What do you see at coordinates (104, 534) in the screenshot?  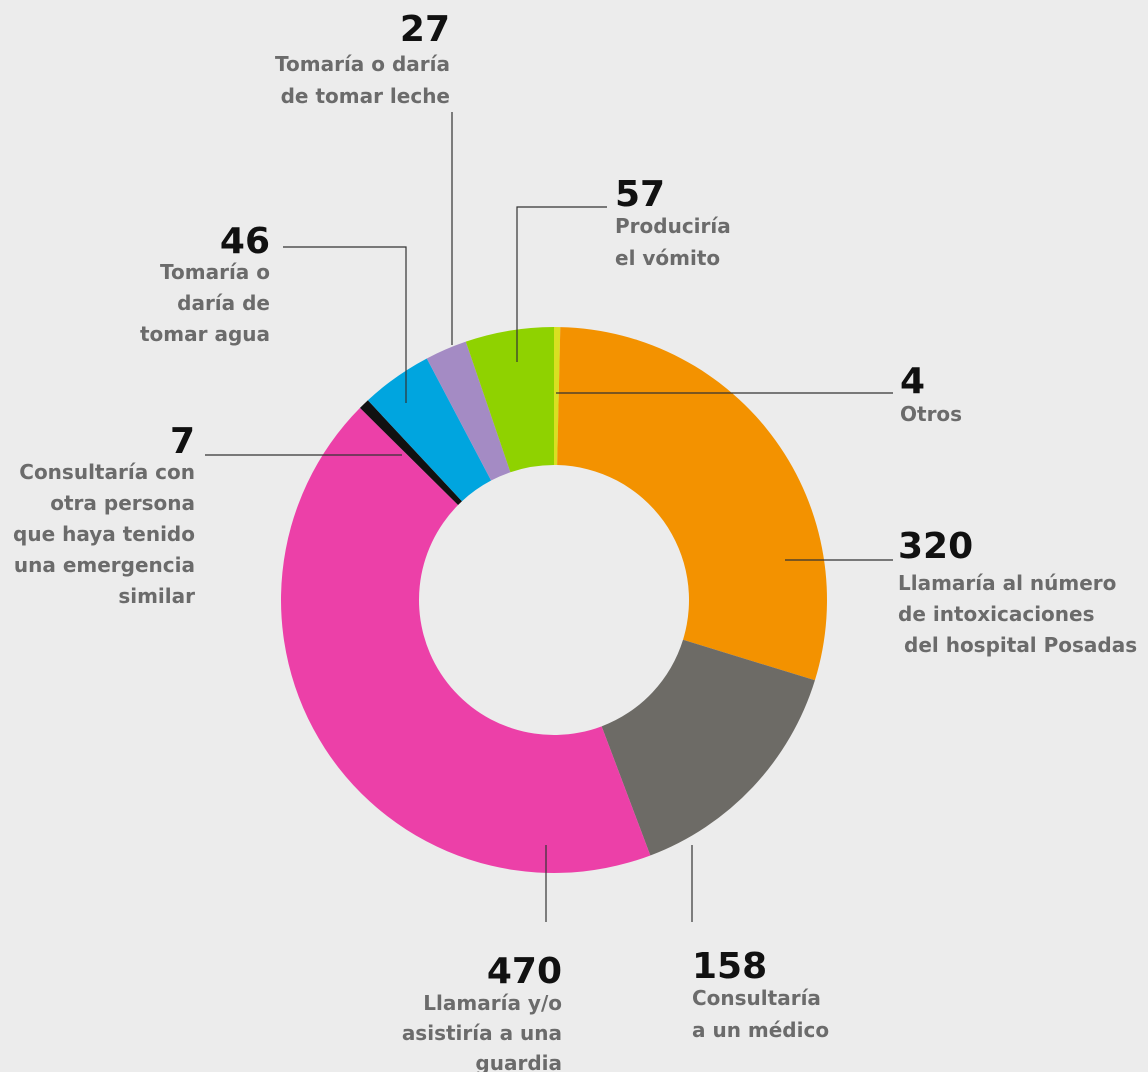 I see `category-label: que haya tenido` at bounding box center [104, 534].